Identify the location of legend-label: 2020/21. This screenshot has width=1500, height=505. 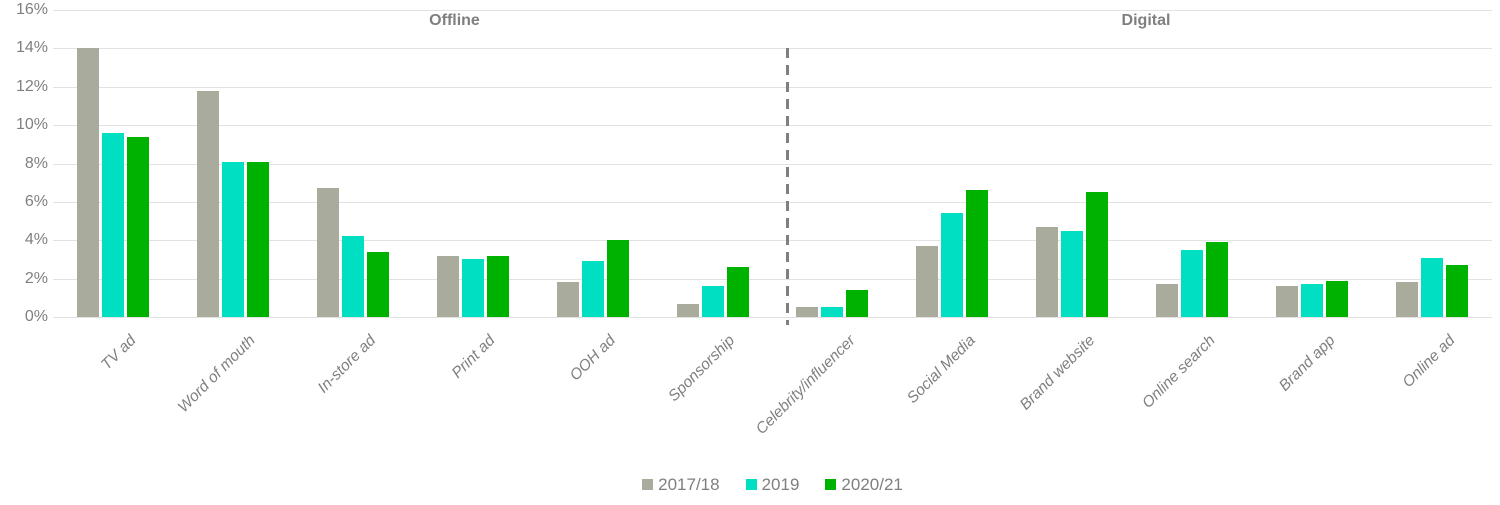
(872, 484).